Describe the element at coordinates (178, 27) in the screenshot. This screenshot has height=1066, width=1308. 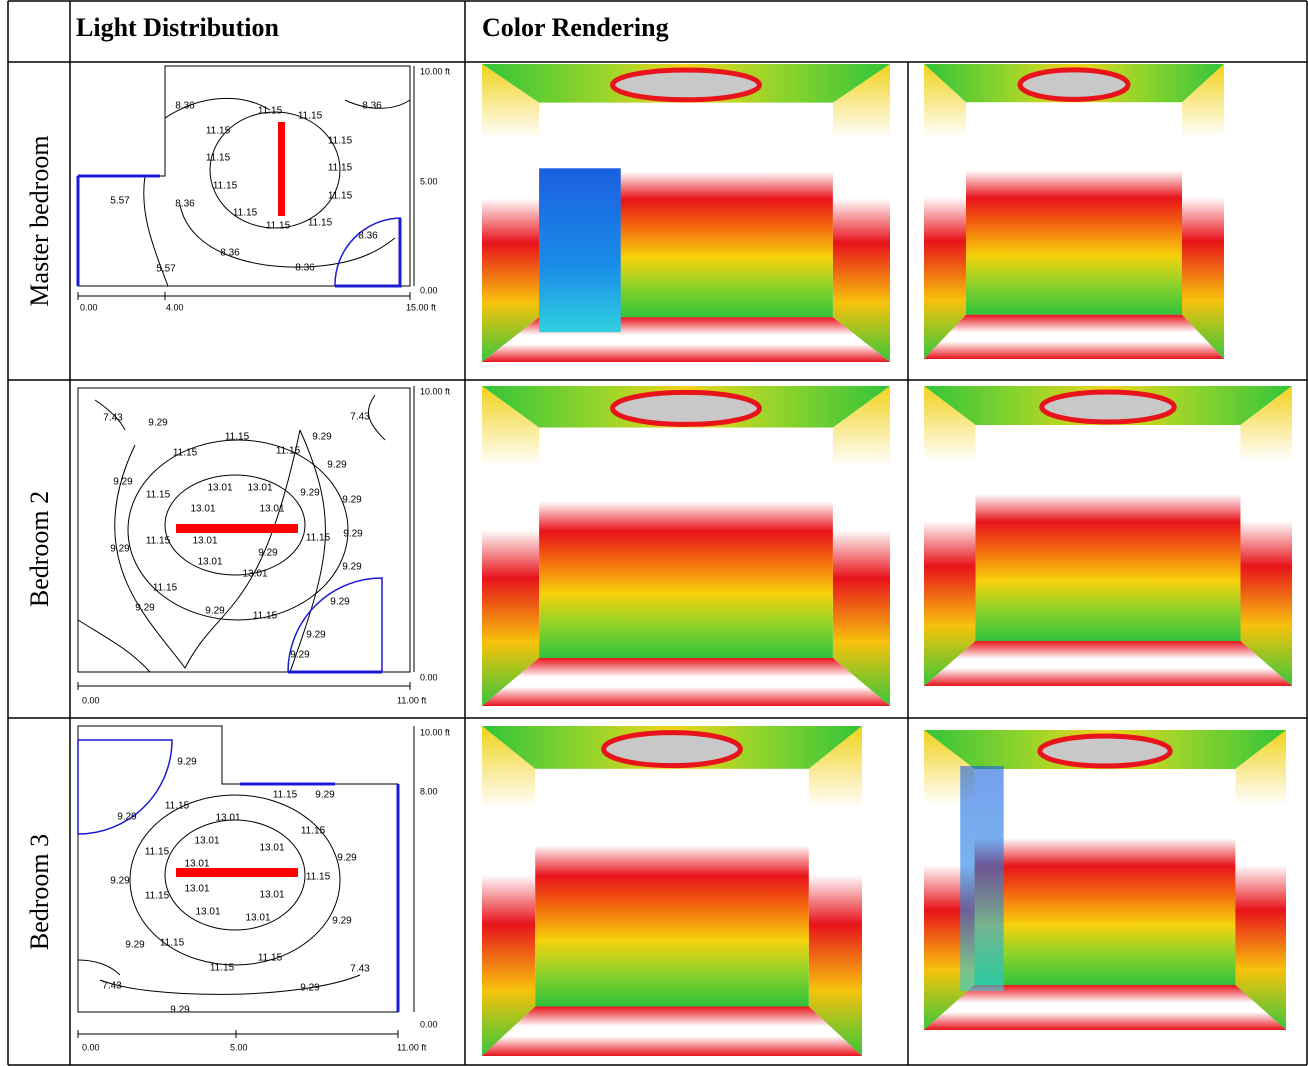
I see `header: Light Distribution` at that location.